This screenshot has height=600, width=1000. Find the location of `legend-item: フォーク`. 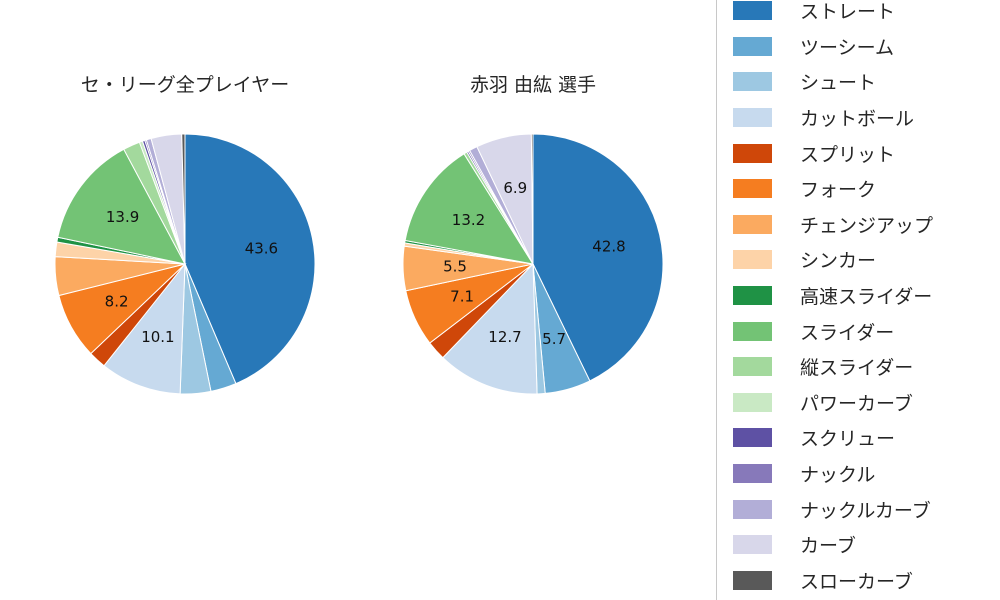

legend-item: フォーク is located at coordinates (866, 189).